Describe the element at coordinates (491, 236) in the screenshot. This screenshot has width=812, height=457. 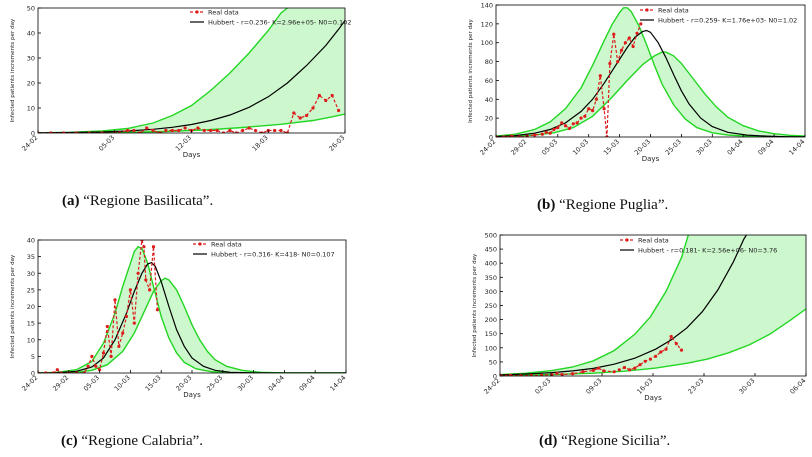
I see `y-tick-label-d: 500` at that location.